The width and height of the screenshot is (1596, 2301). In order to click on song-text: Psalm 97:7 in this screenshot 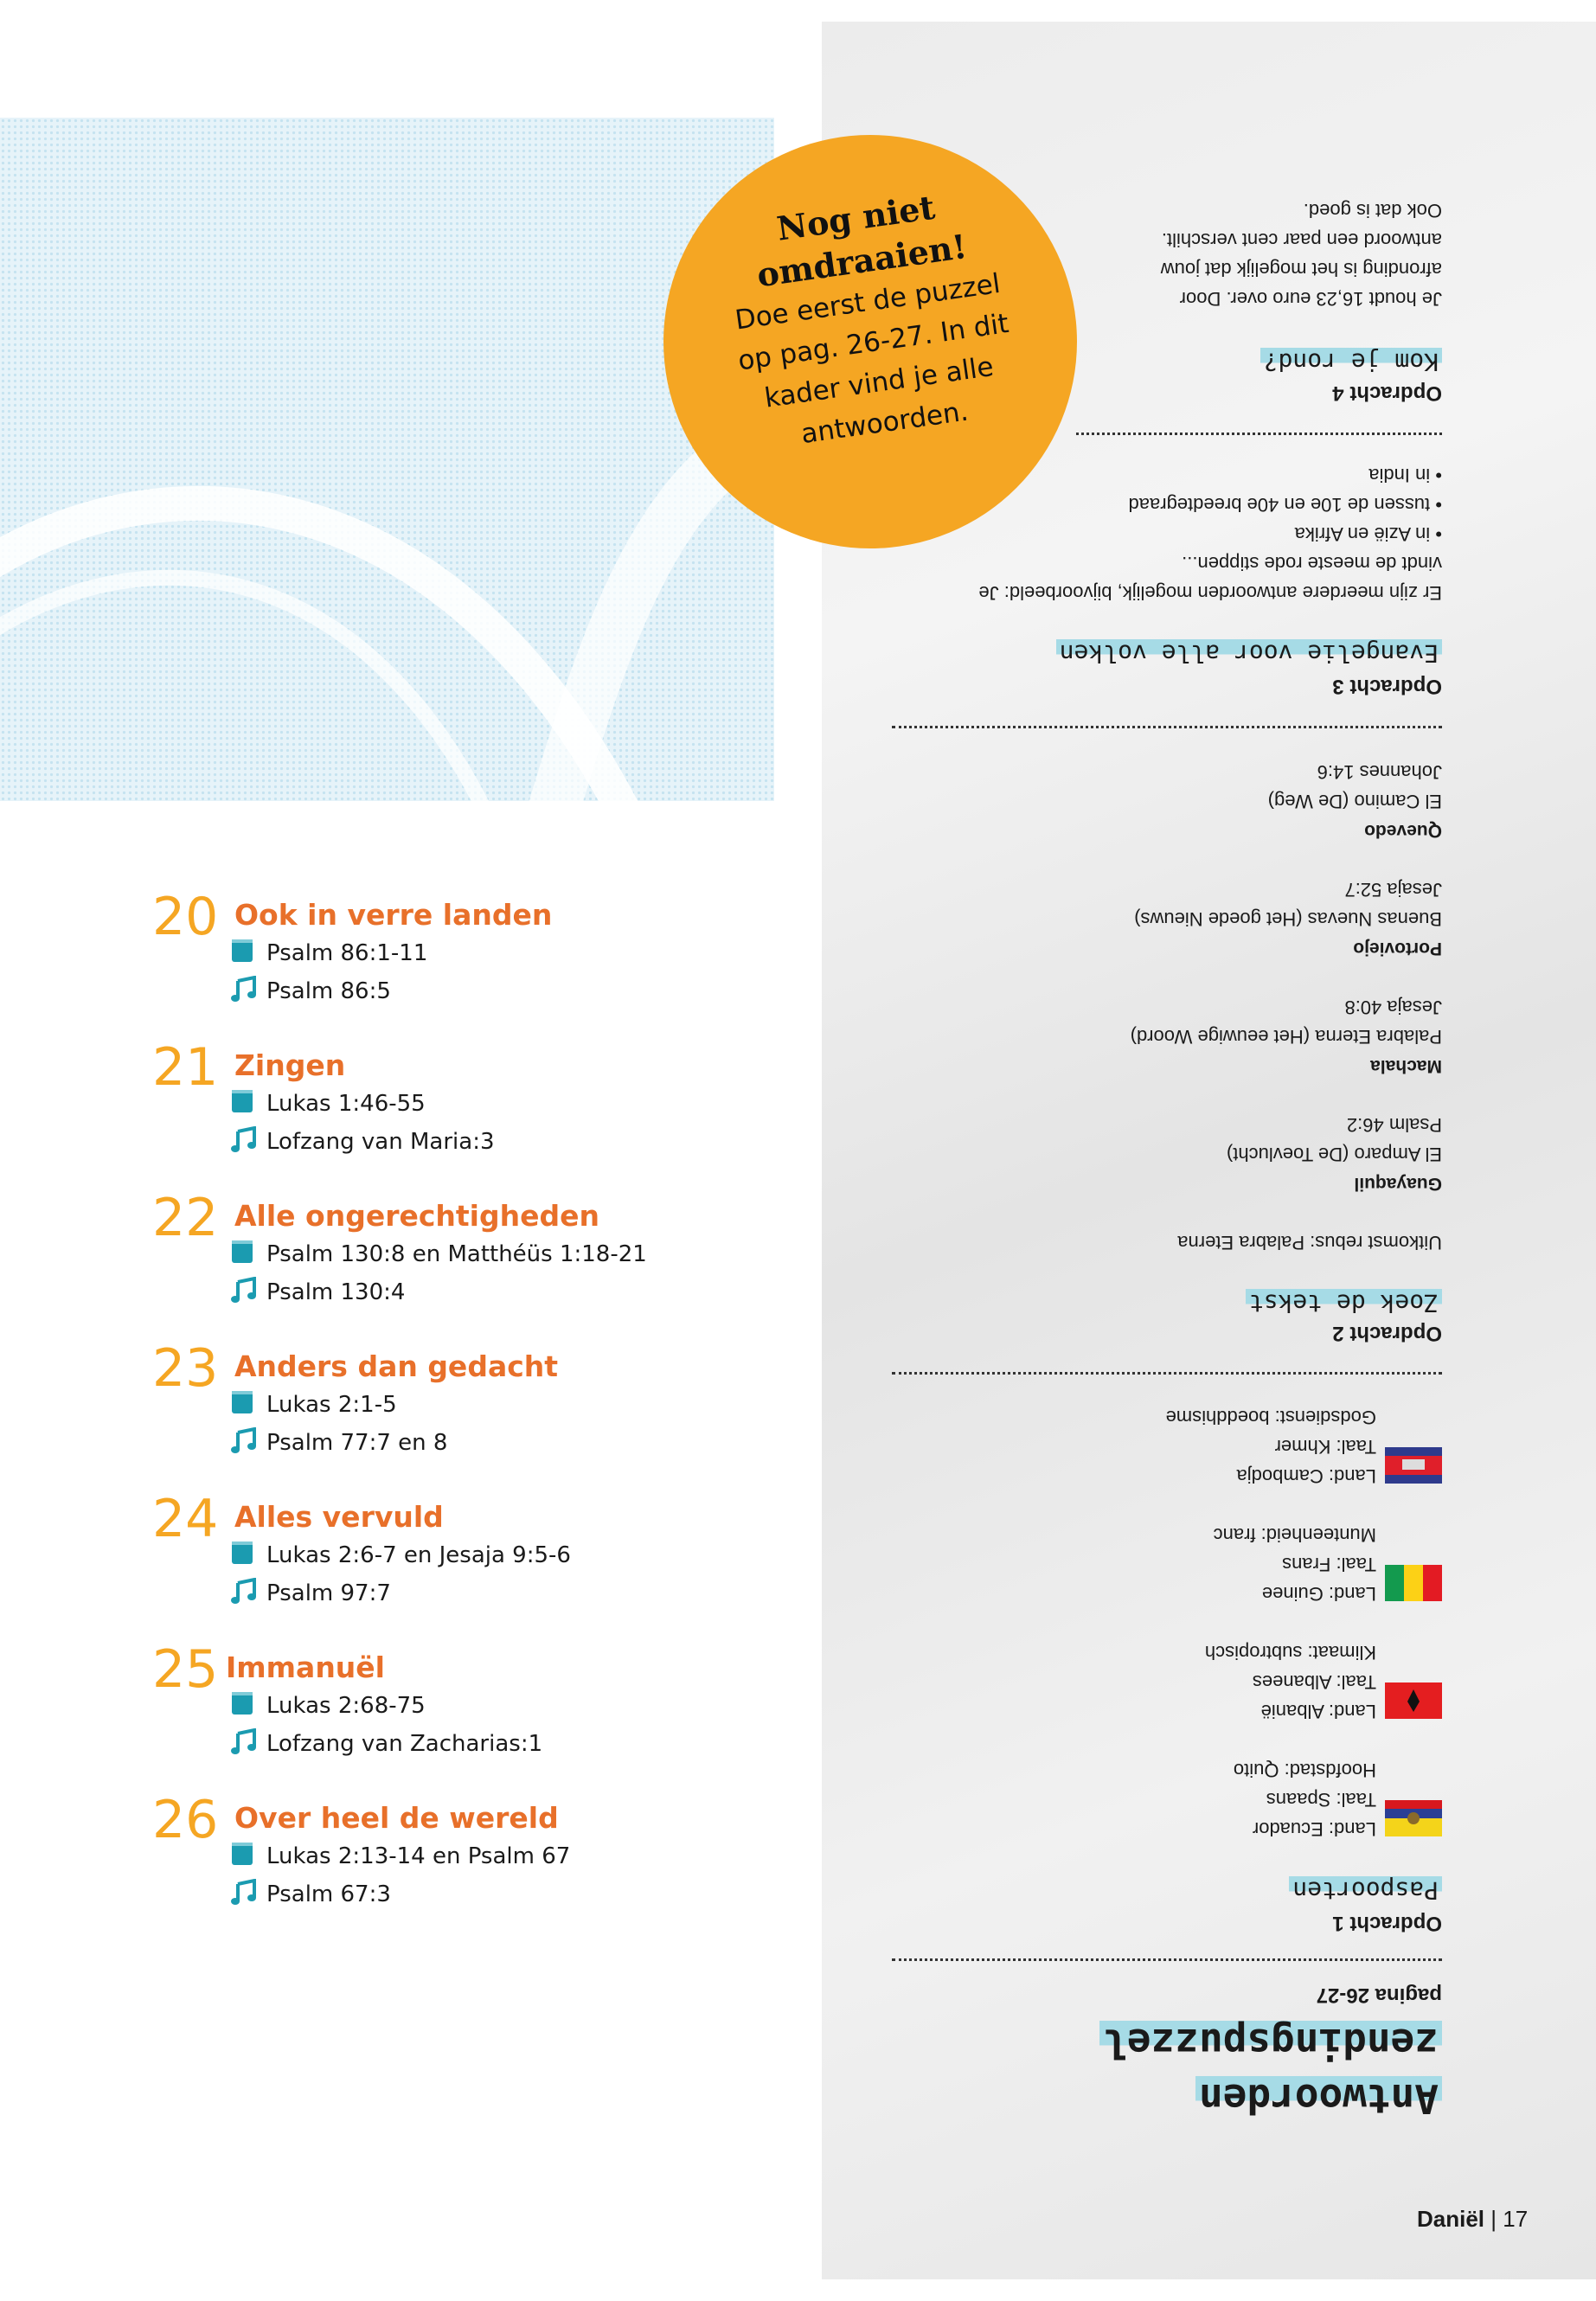, I will do `click(328, 1593)`.